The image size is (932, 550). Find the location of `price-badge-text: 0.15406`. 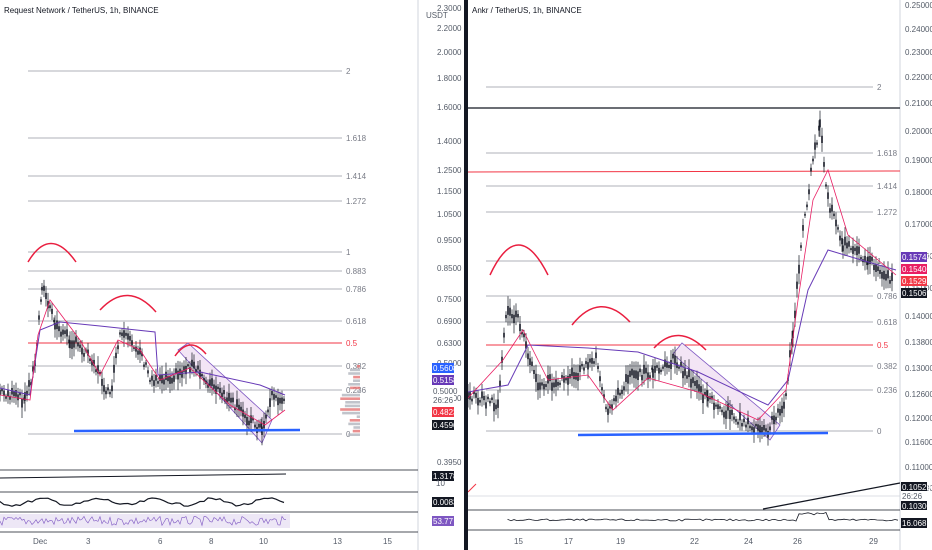

price-badge-text: 0.15406 is located at coordinates (916, 269).